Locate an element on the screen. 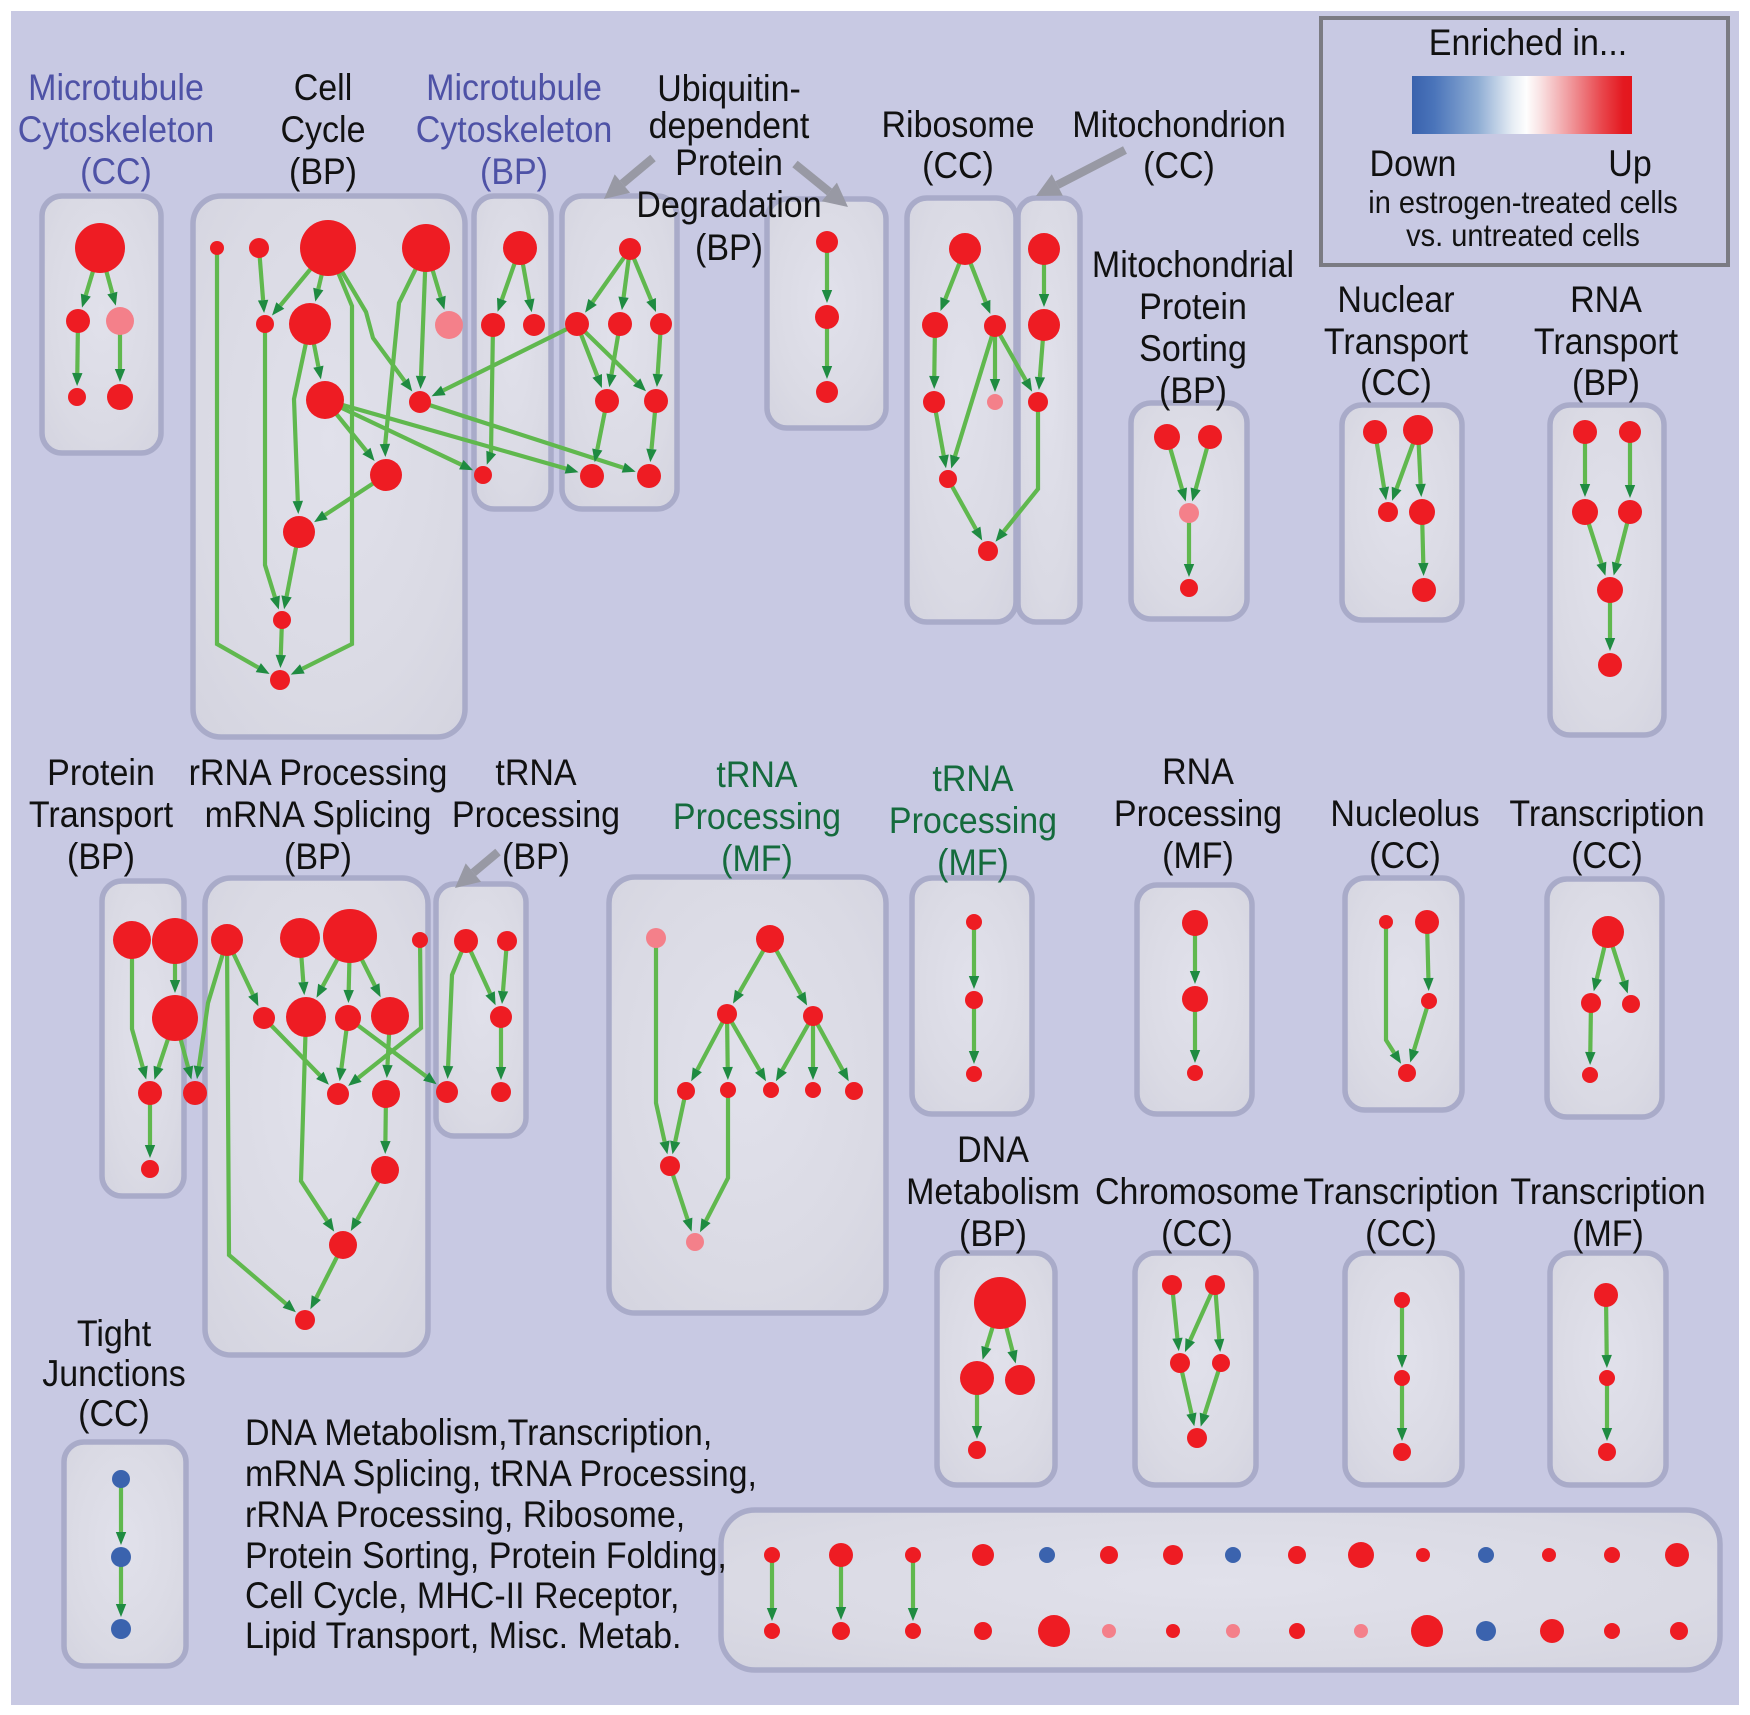 Image resolution: width=1750 pixels, height=1715 pixels. svg-text: Ribosome is located at coordinates (957, 125).